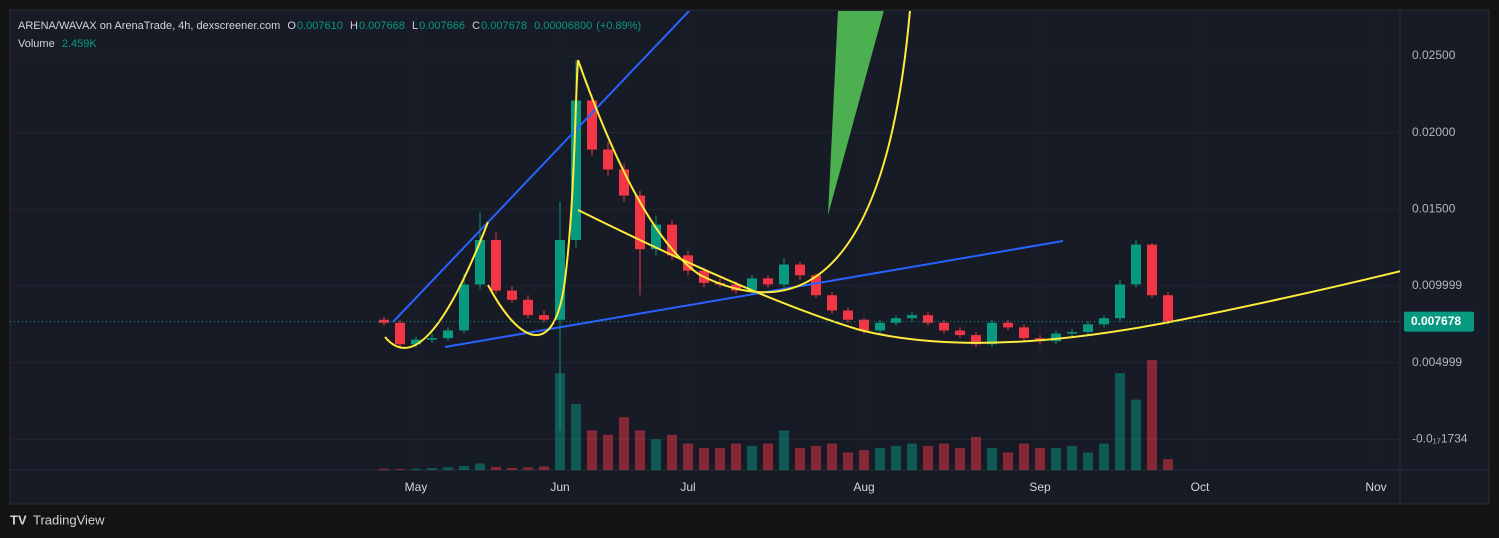 Image resolution: width=1499 pixels, height=538 pixels. Describe the element at coordinates (856, 113) in the screenshot. I see `arrow-shape` at that location.